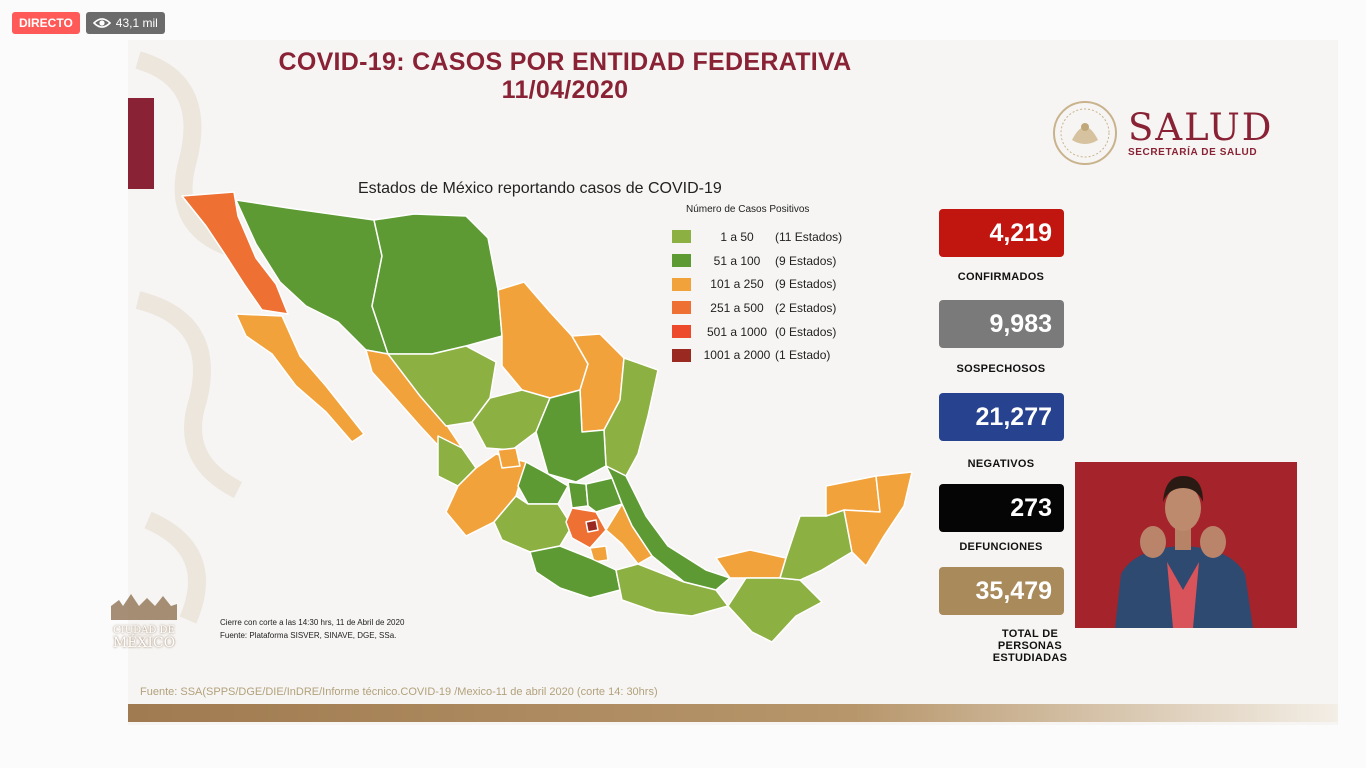  I want to click on legend-count: (2 Estados), so click(806, 307).